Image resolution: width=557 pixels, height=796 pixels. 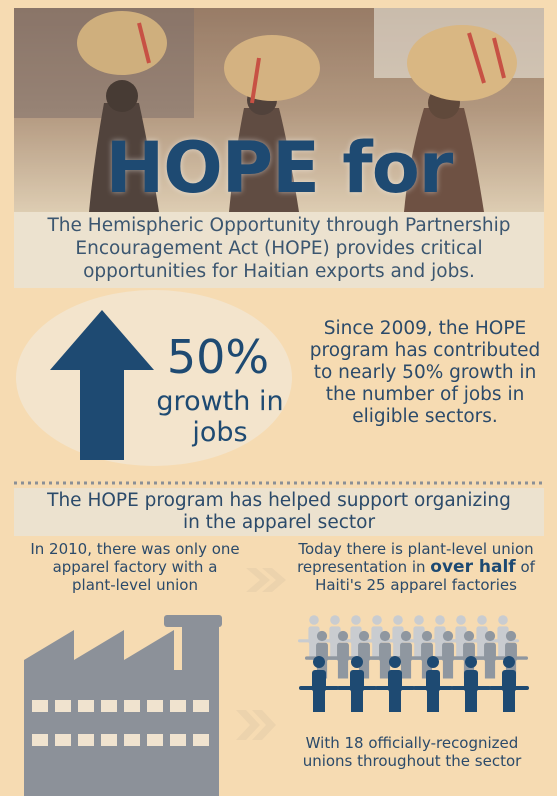 I want to click on intro-band, so click(x=279, y=250).